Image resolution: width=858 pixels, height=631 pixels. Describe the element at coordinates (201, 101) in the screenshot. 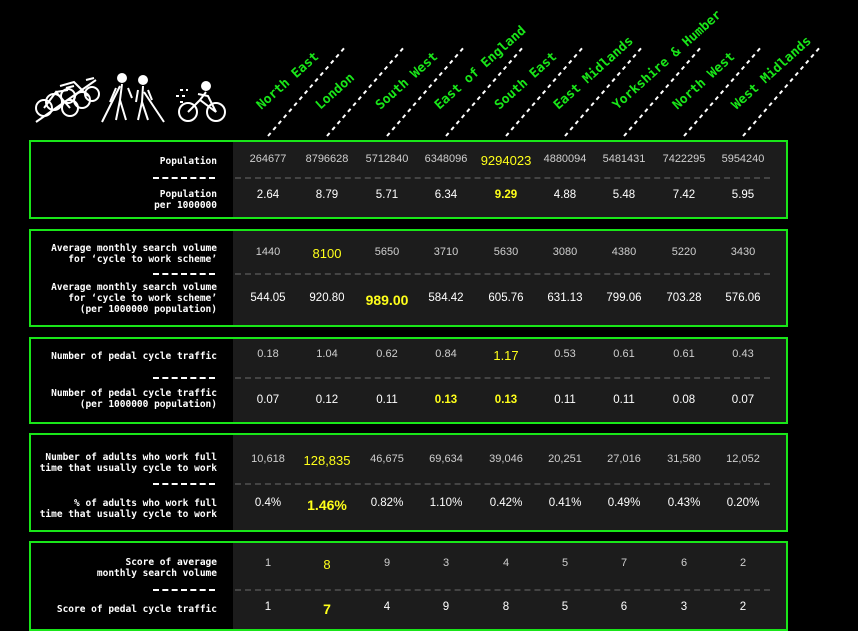

I see `cyclist-icon` at that location.